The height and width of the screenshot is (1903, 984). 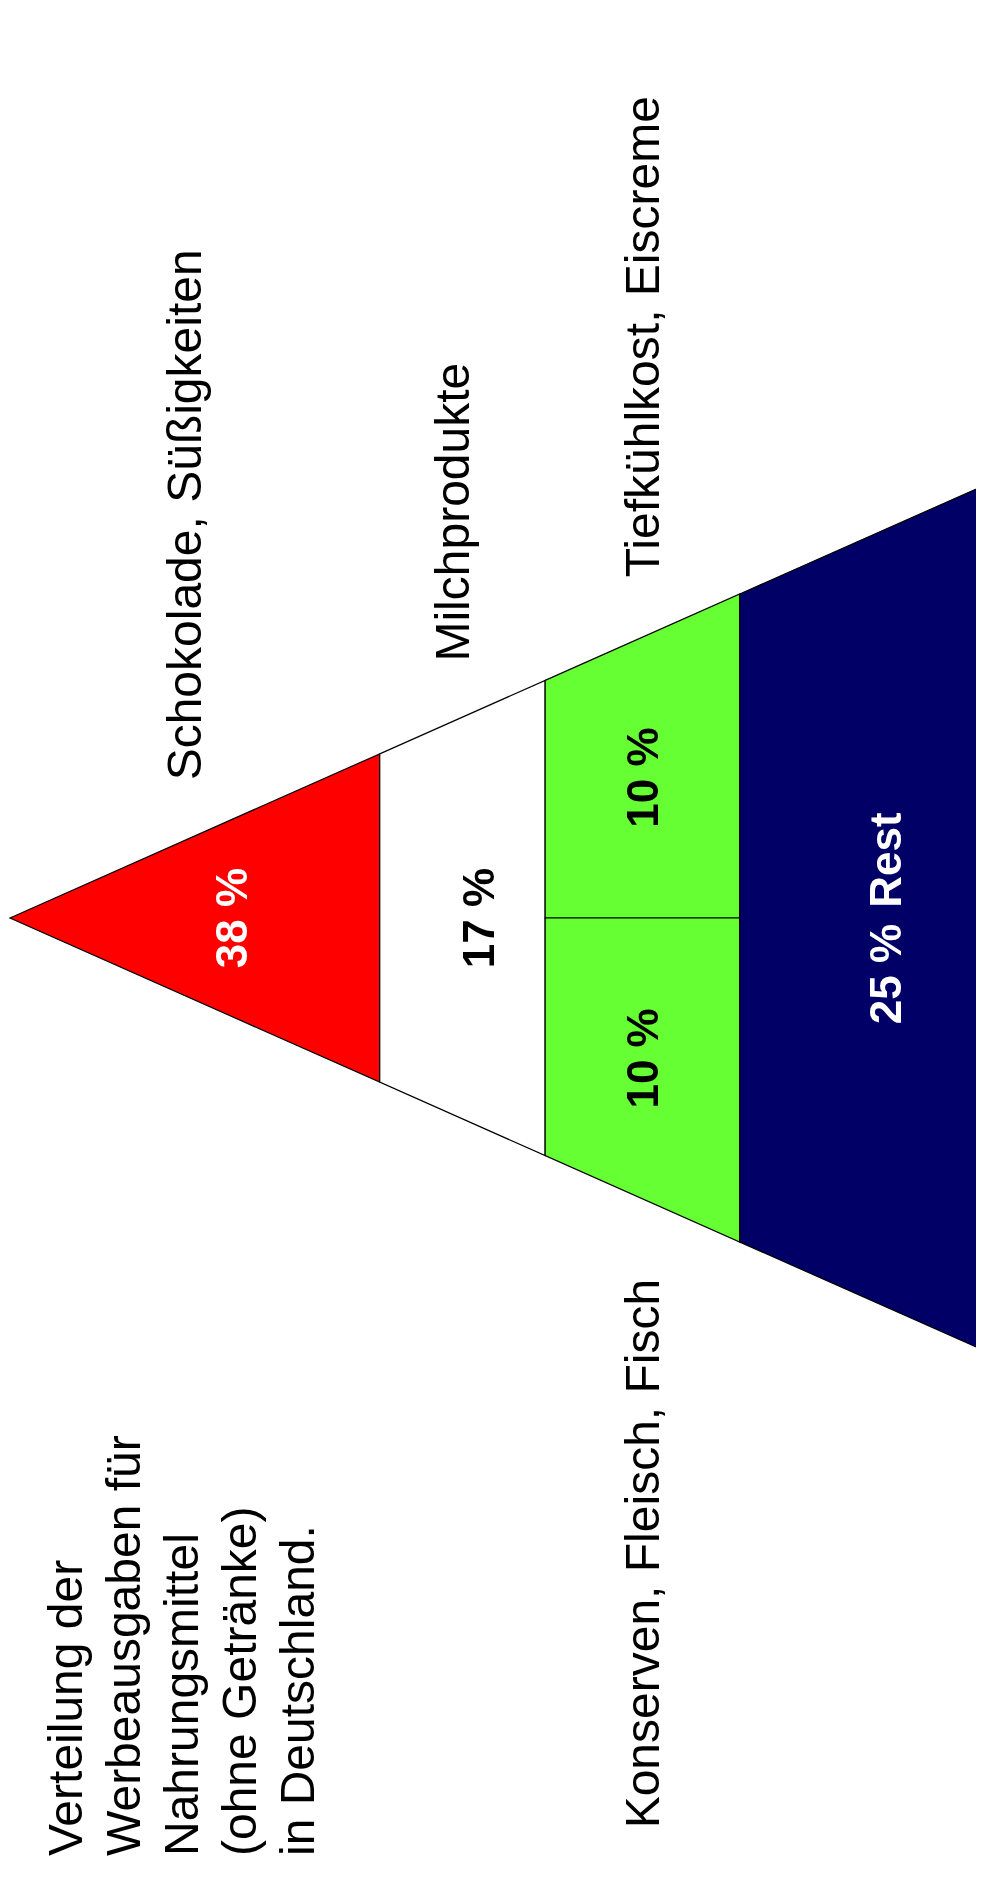 I want to click on data-label: 17 %, so click(x=479, y=918).